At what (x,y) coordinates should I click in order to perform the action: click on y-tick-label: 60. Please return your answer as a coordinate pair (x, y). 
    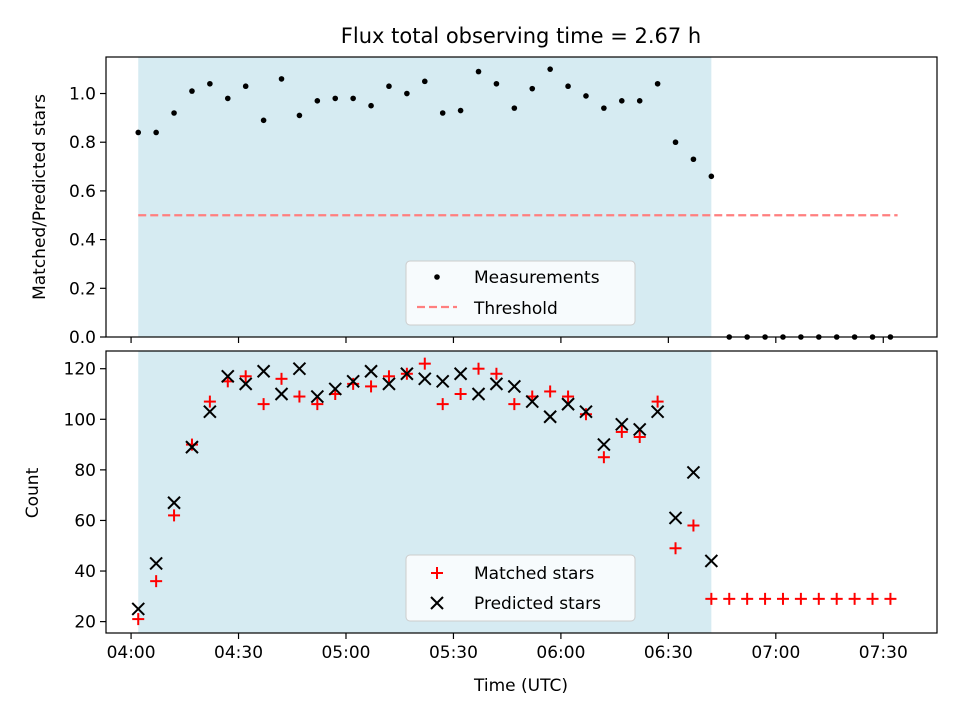
    Looking at the image, I should click on (85, 521).